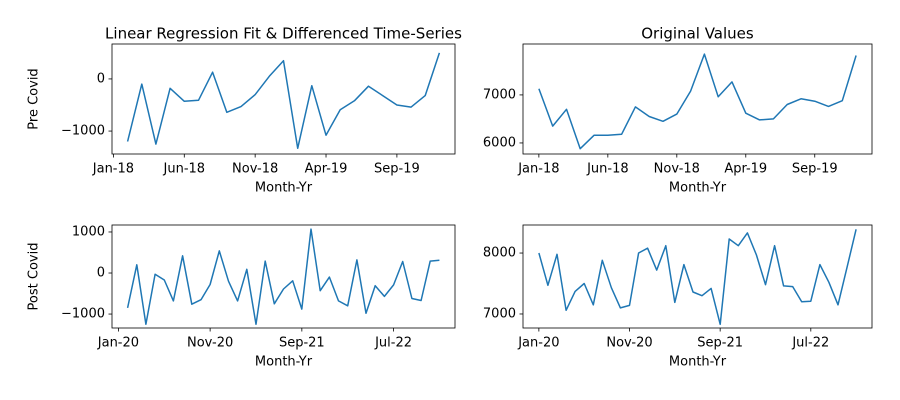 This screenshot has width=900, height=400. What do you see at coordinates (499, 142) in the screenshot?
I see `y-tick-label: 6000` at bounding box center [499, 142].